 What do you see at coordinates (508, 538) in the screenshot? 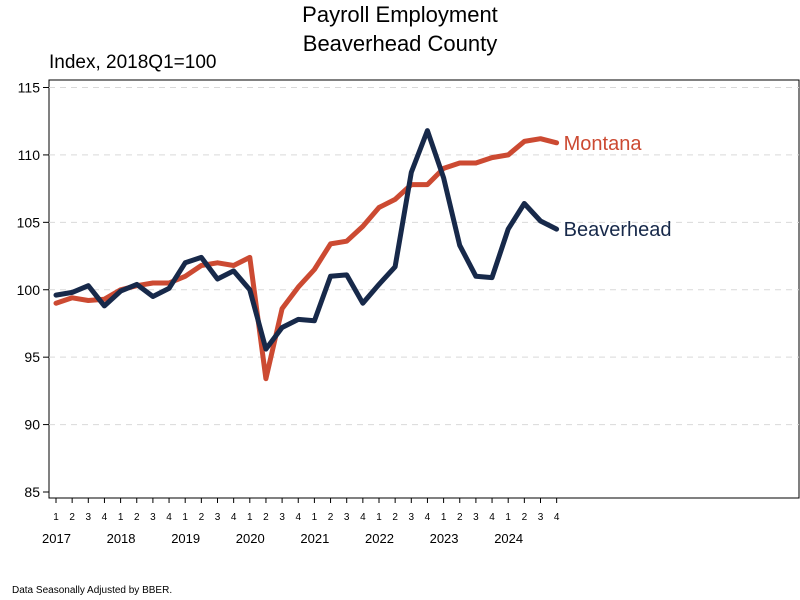
I see `x-year-label: 2024` at bounding box center [508, 538].